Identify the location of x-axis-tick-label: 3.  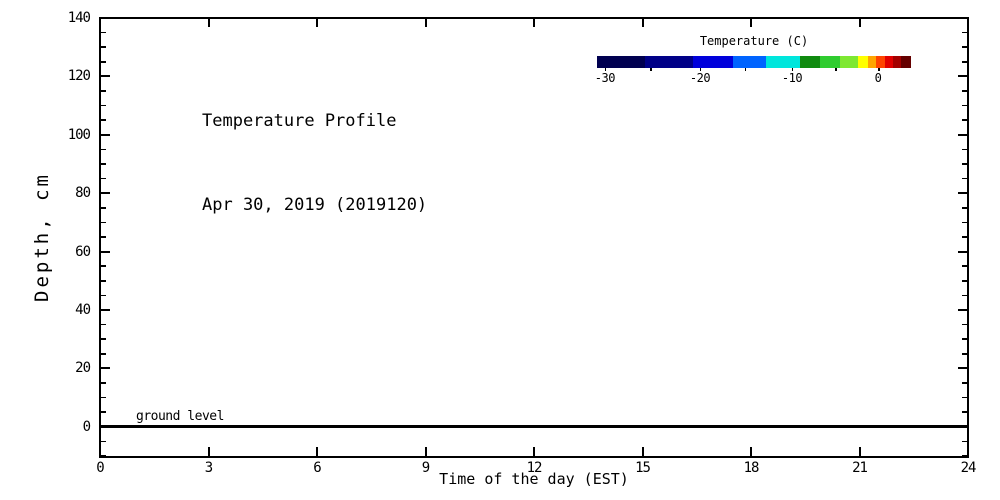
(208, 468).